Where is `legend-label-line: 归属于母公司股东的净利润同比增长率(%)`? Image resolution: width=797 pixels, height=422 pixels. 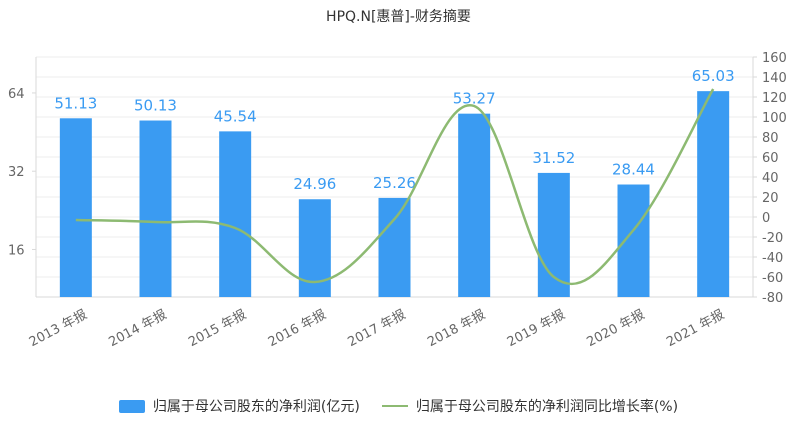 legend-label-line: 归属于母公司股东的净利润同比增长率(%) is located at coordinates (547, 407).